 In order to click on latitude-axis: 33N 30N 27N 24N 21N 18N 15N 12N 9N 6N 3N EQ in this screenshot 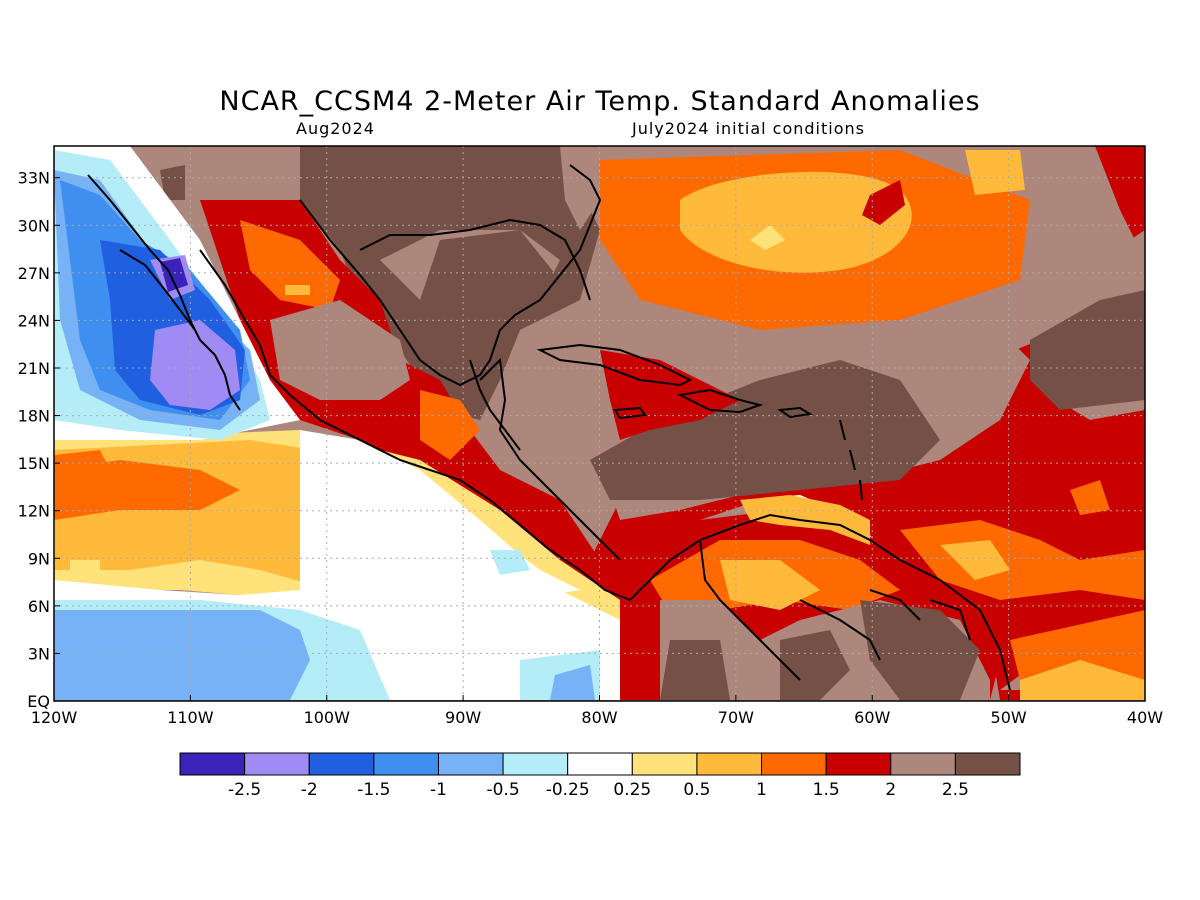, I will do `click(39, 440)`.